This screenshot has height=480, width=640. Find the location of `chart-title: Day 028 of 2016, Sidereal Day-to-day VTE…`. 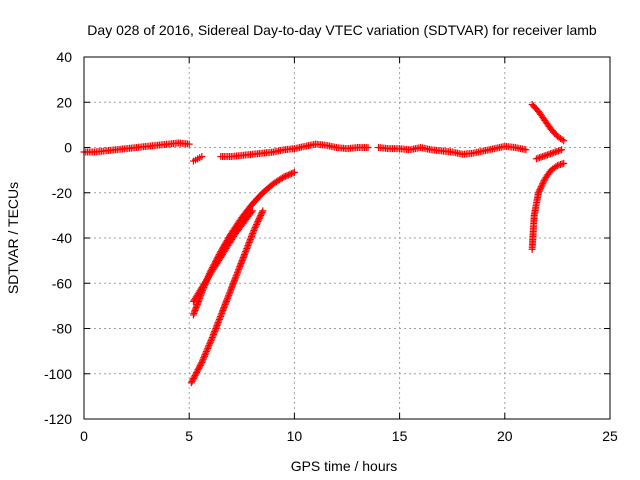

chart-title: Day 028 of 2016, Sidereal Day-to-day VTE… is located at coordinates (342, 30).